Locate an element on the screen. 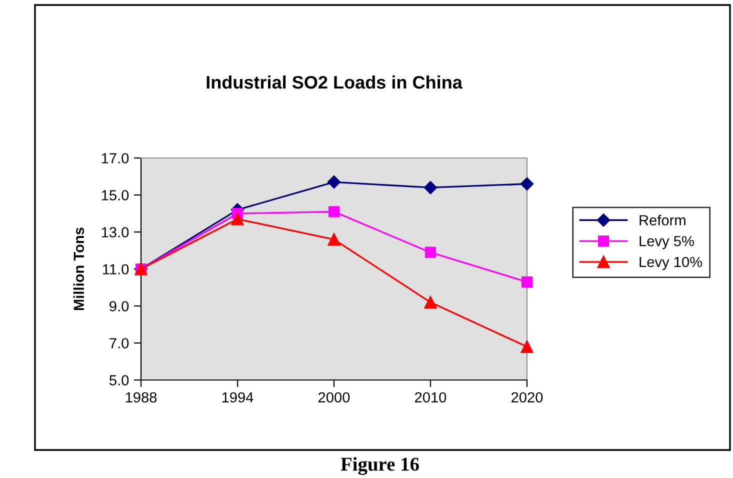 Image resolution: width=733 pixels, height=478 pixels. legend-label: Levy 10% is located at coordinates (671, 263).